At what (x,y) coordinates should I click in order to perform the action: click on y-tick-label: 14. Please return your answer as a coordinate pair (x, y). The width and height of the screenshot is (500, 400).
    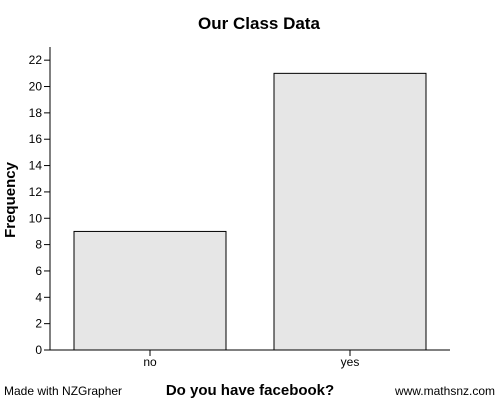
    Looking at the image, I should click on (36, 166).